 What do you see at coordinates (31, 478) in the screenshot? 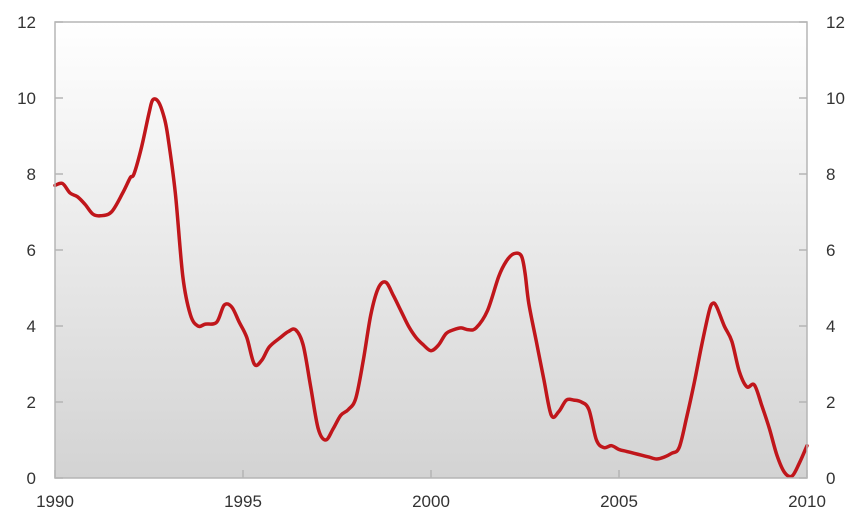
I see `y-tick-label-left: 0` at bounding box center [31, 478].